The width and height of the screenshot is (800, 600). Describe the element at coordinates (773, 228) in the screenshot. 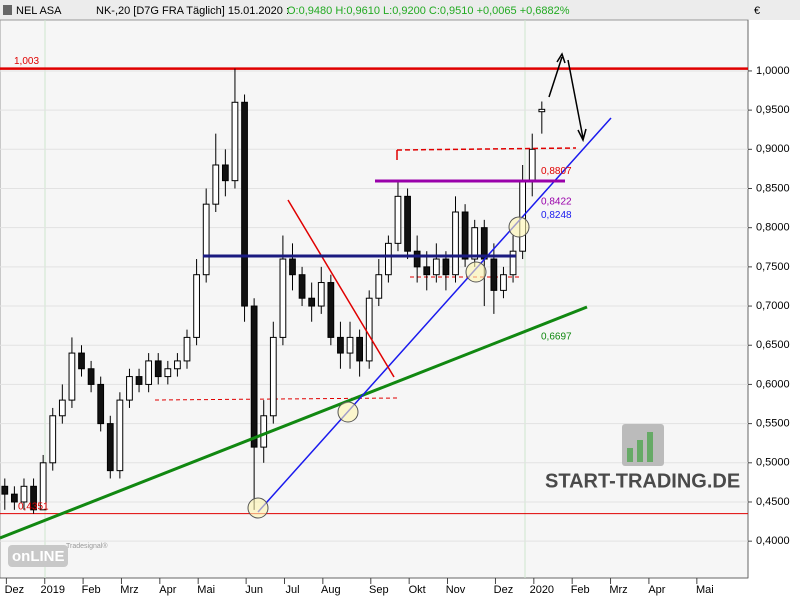

I see `y-tick-label: 0,8000` at that location.